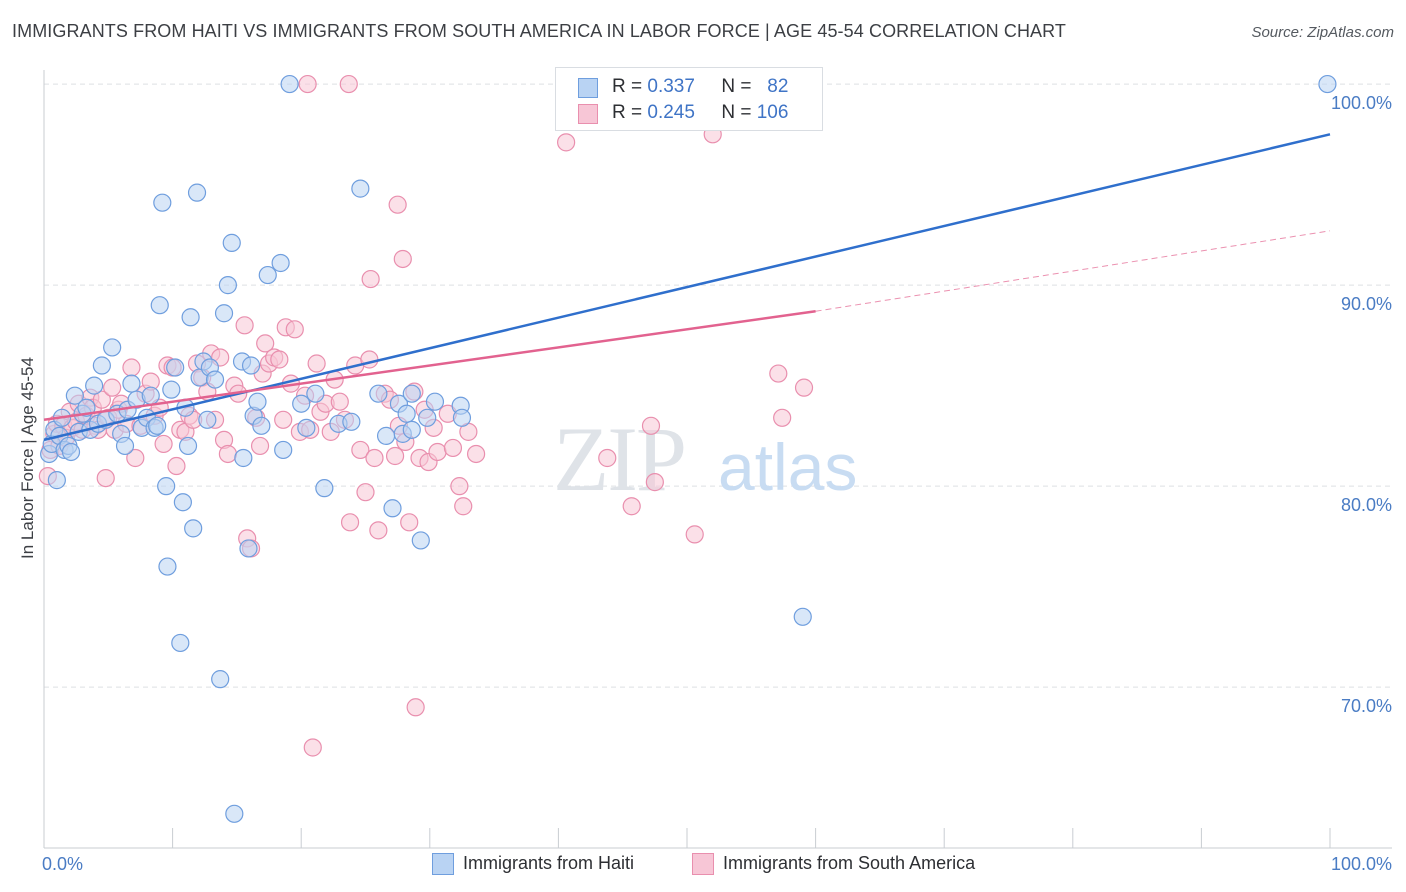 The image size is (1406, 892). Describe the element at coordinates (671, 86) in the screenshot. I see `legend-r-value-haiti: 0.337` at that location.